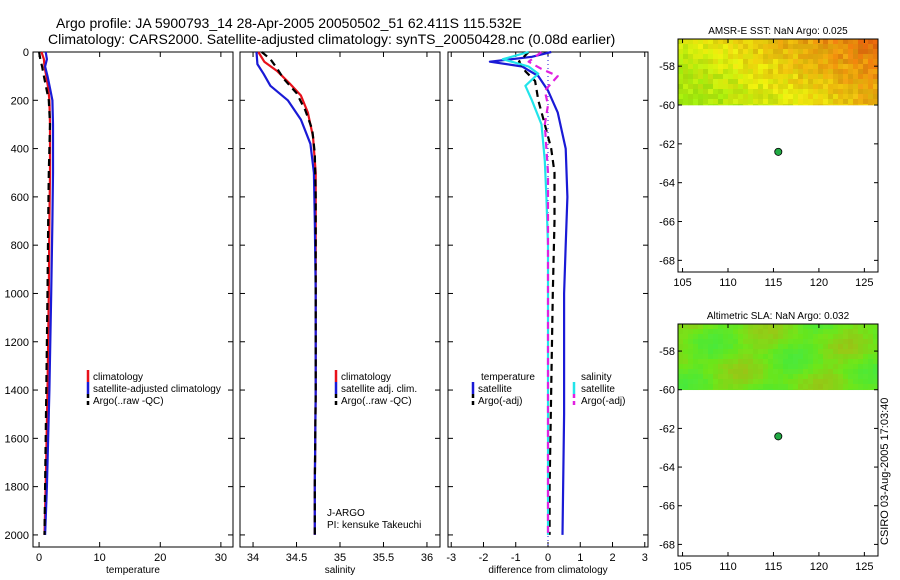 The width and height of the screenshot is (900, 580). I want to click on difference-x-tick-label: 2, so click(612, 558).